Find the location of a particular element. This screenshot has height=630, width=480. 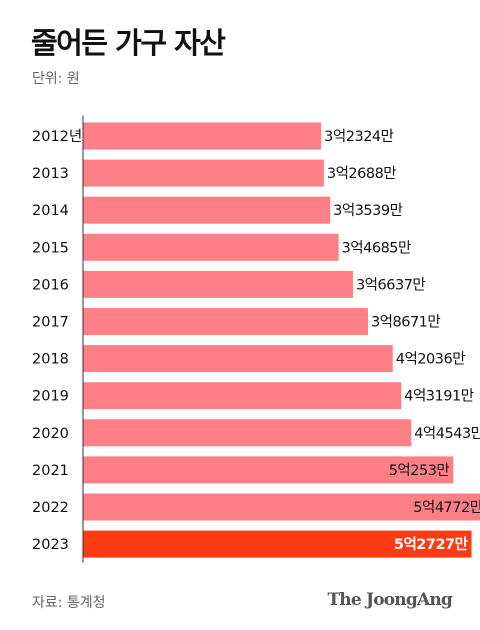

category-label: 2018 is located at coordinates (50, 360).